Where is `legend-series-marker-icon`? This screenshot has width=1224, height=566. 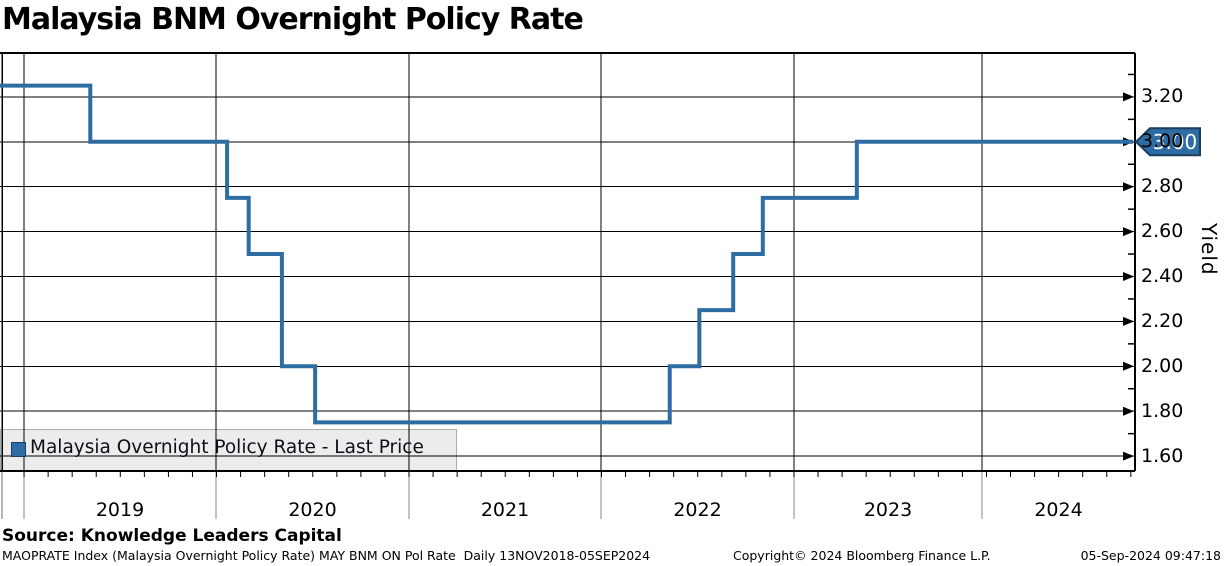
legend-series-marker-icon is located at coordinates (18, 449).